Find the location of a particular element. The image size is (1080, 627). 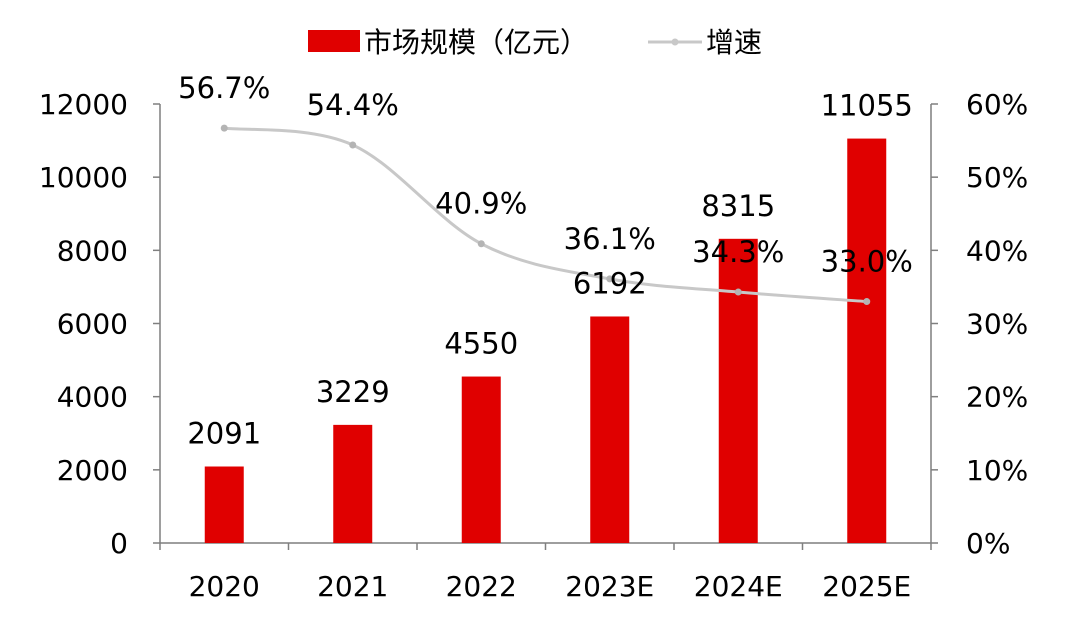

legend-marker-growth is located at coordinates (675, 42).